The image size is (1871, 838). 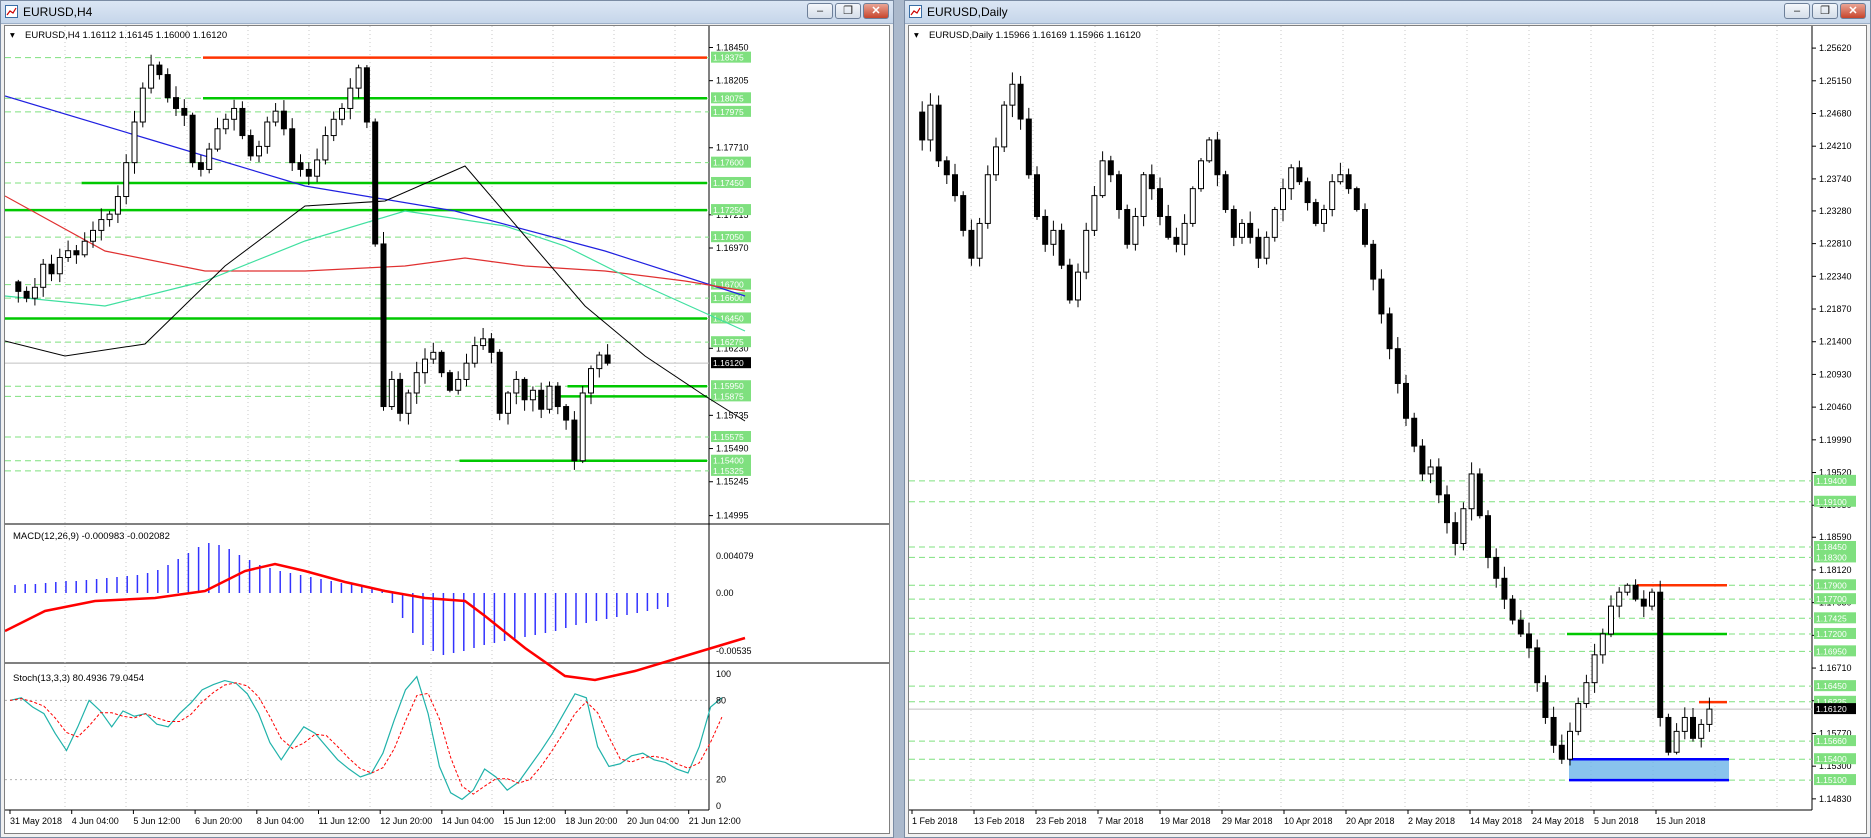 I want to click on time-axis-label: 13 Feb 2018, so click(x=999, y=821).